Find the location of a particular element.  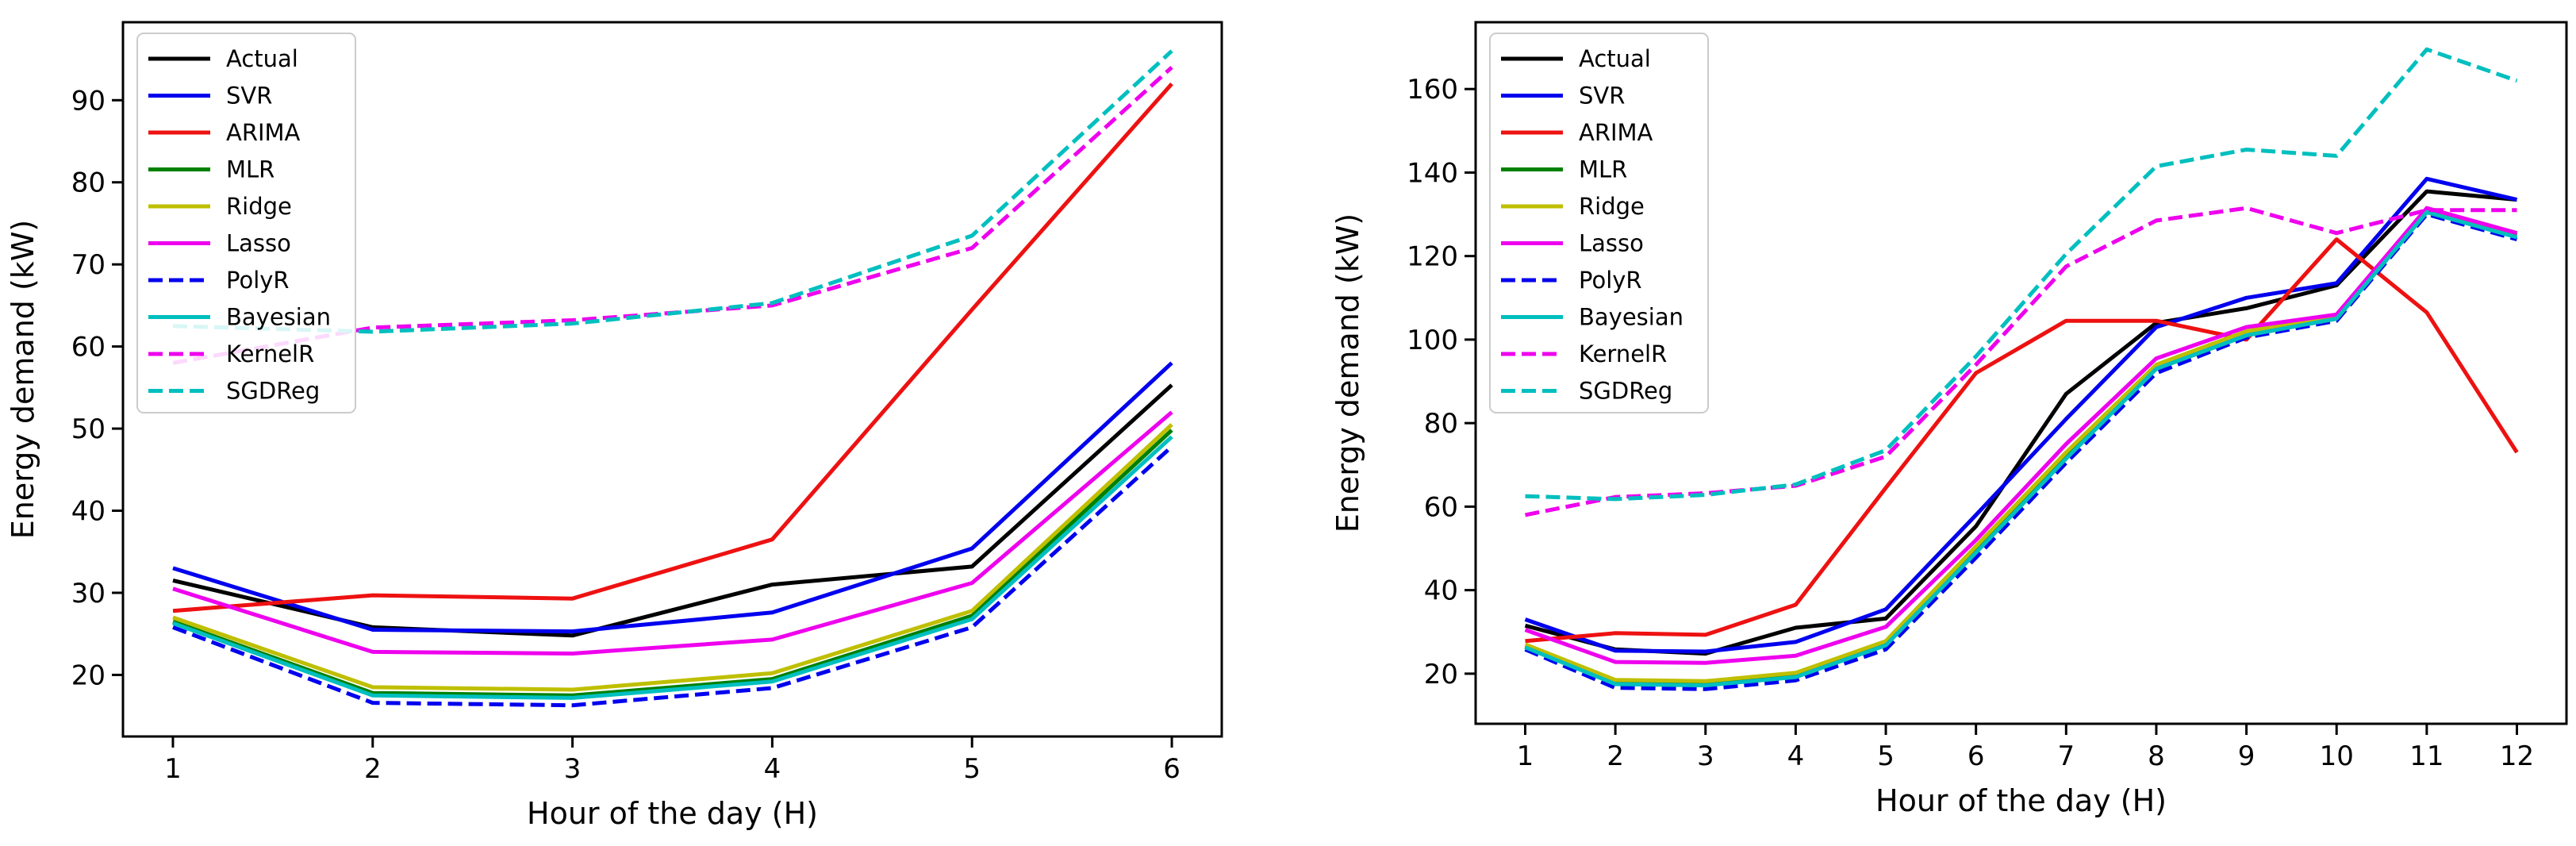

x-tick-label: 10 is located at coordinates (2337, 756).